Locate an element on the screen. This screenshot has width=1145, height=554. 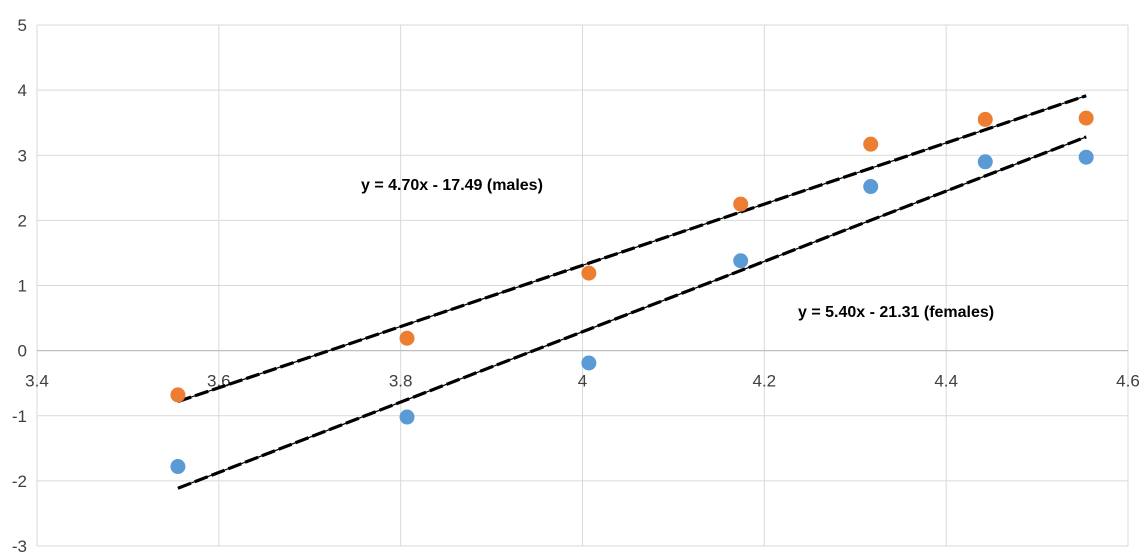
y-tick-label: 5 is located at coordinates (22, 25).